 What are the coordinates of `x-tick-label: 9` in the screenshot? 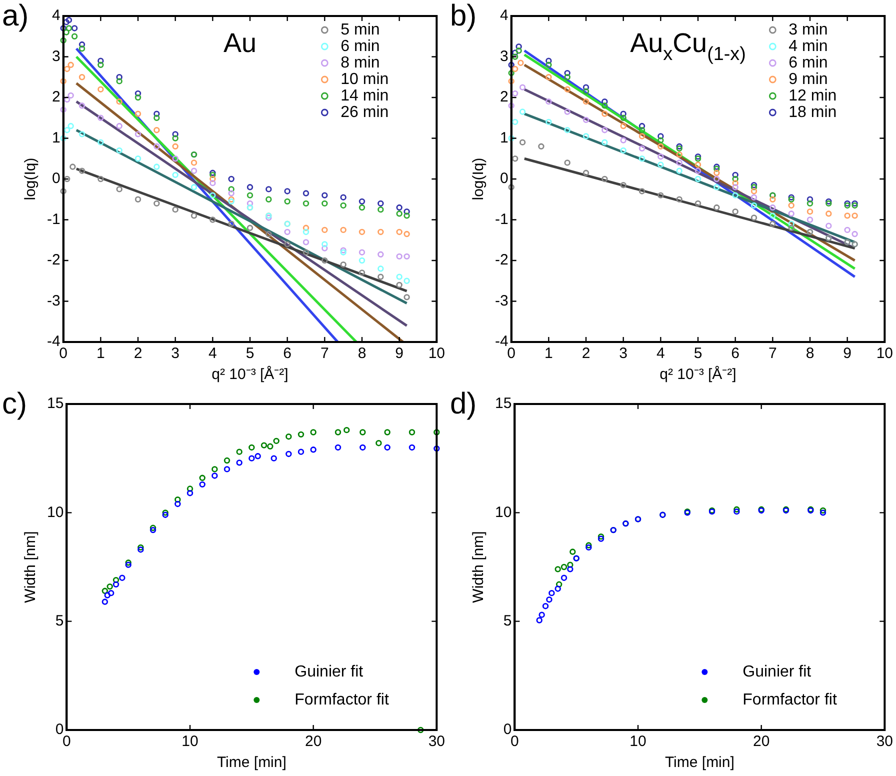 It's located at (847, 353).